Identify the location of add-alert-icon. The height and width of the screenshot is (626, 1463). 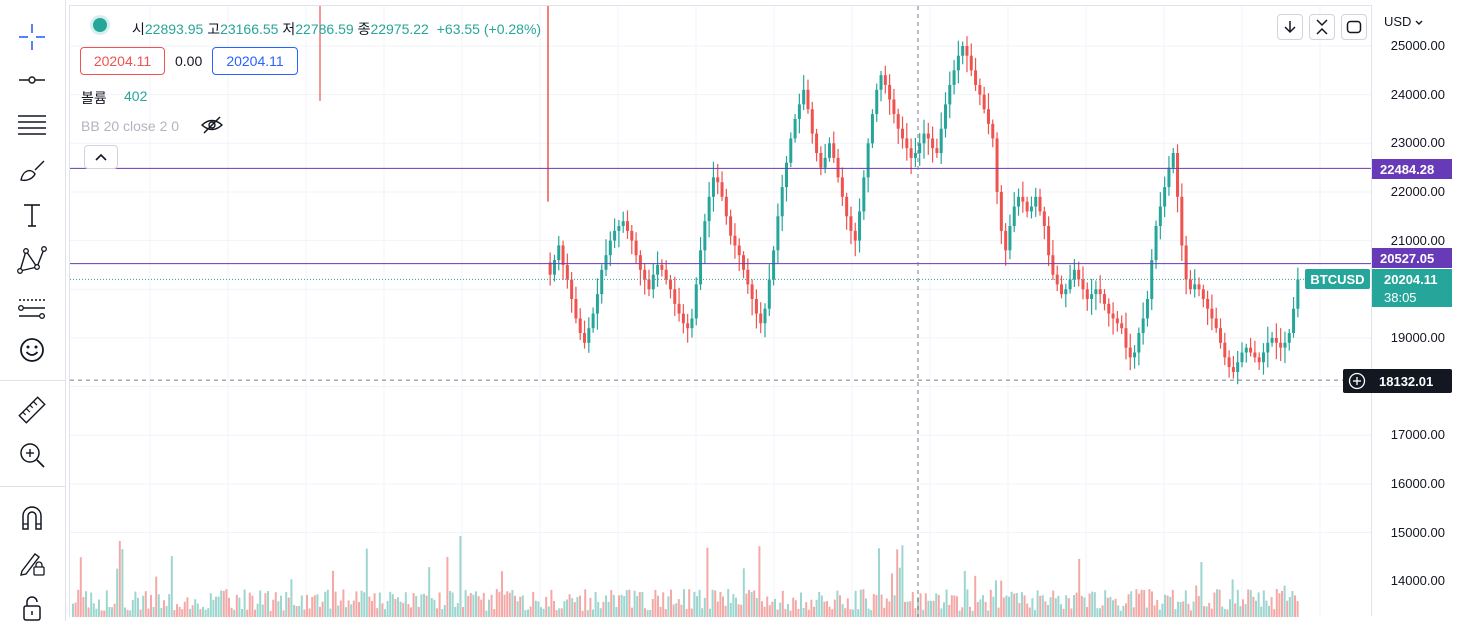
(1357, 381).